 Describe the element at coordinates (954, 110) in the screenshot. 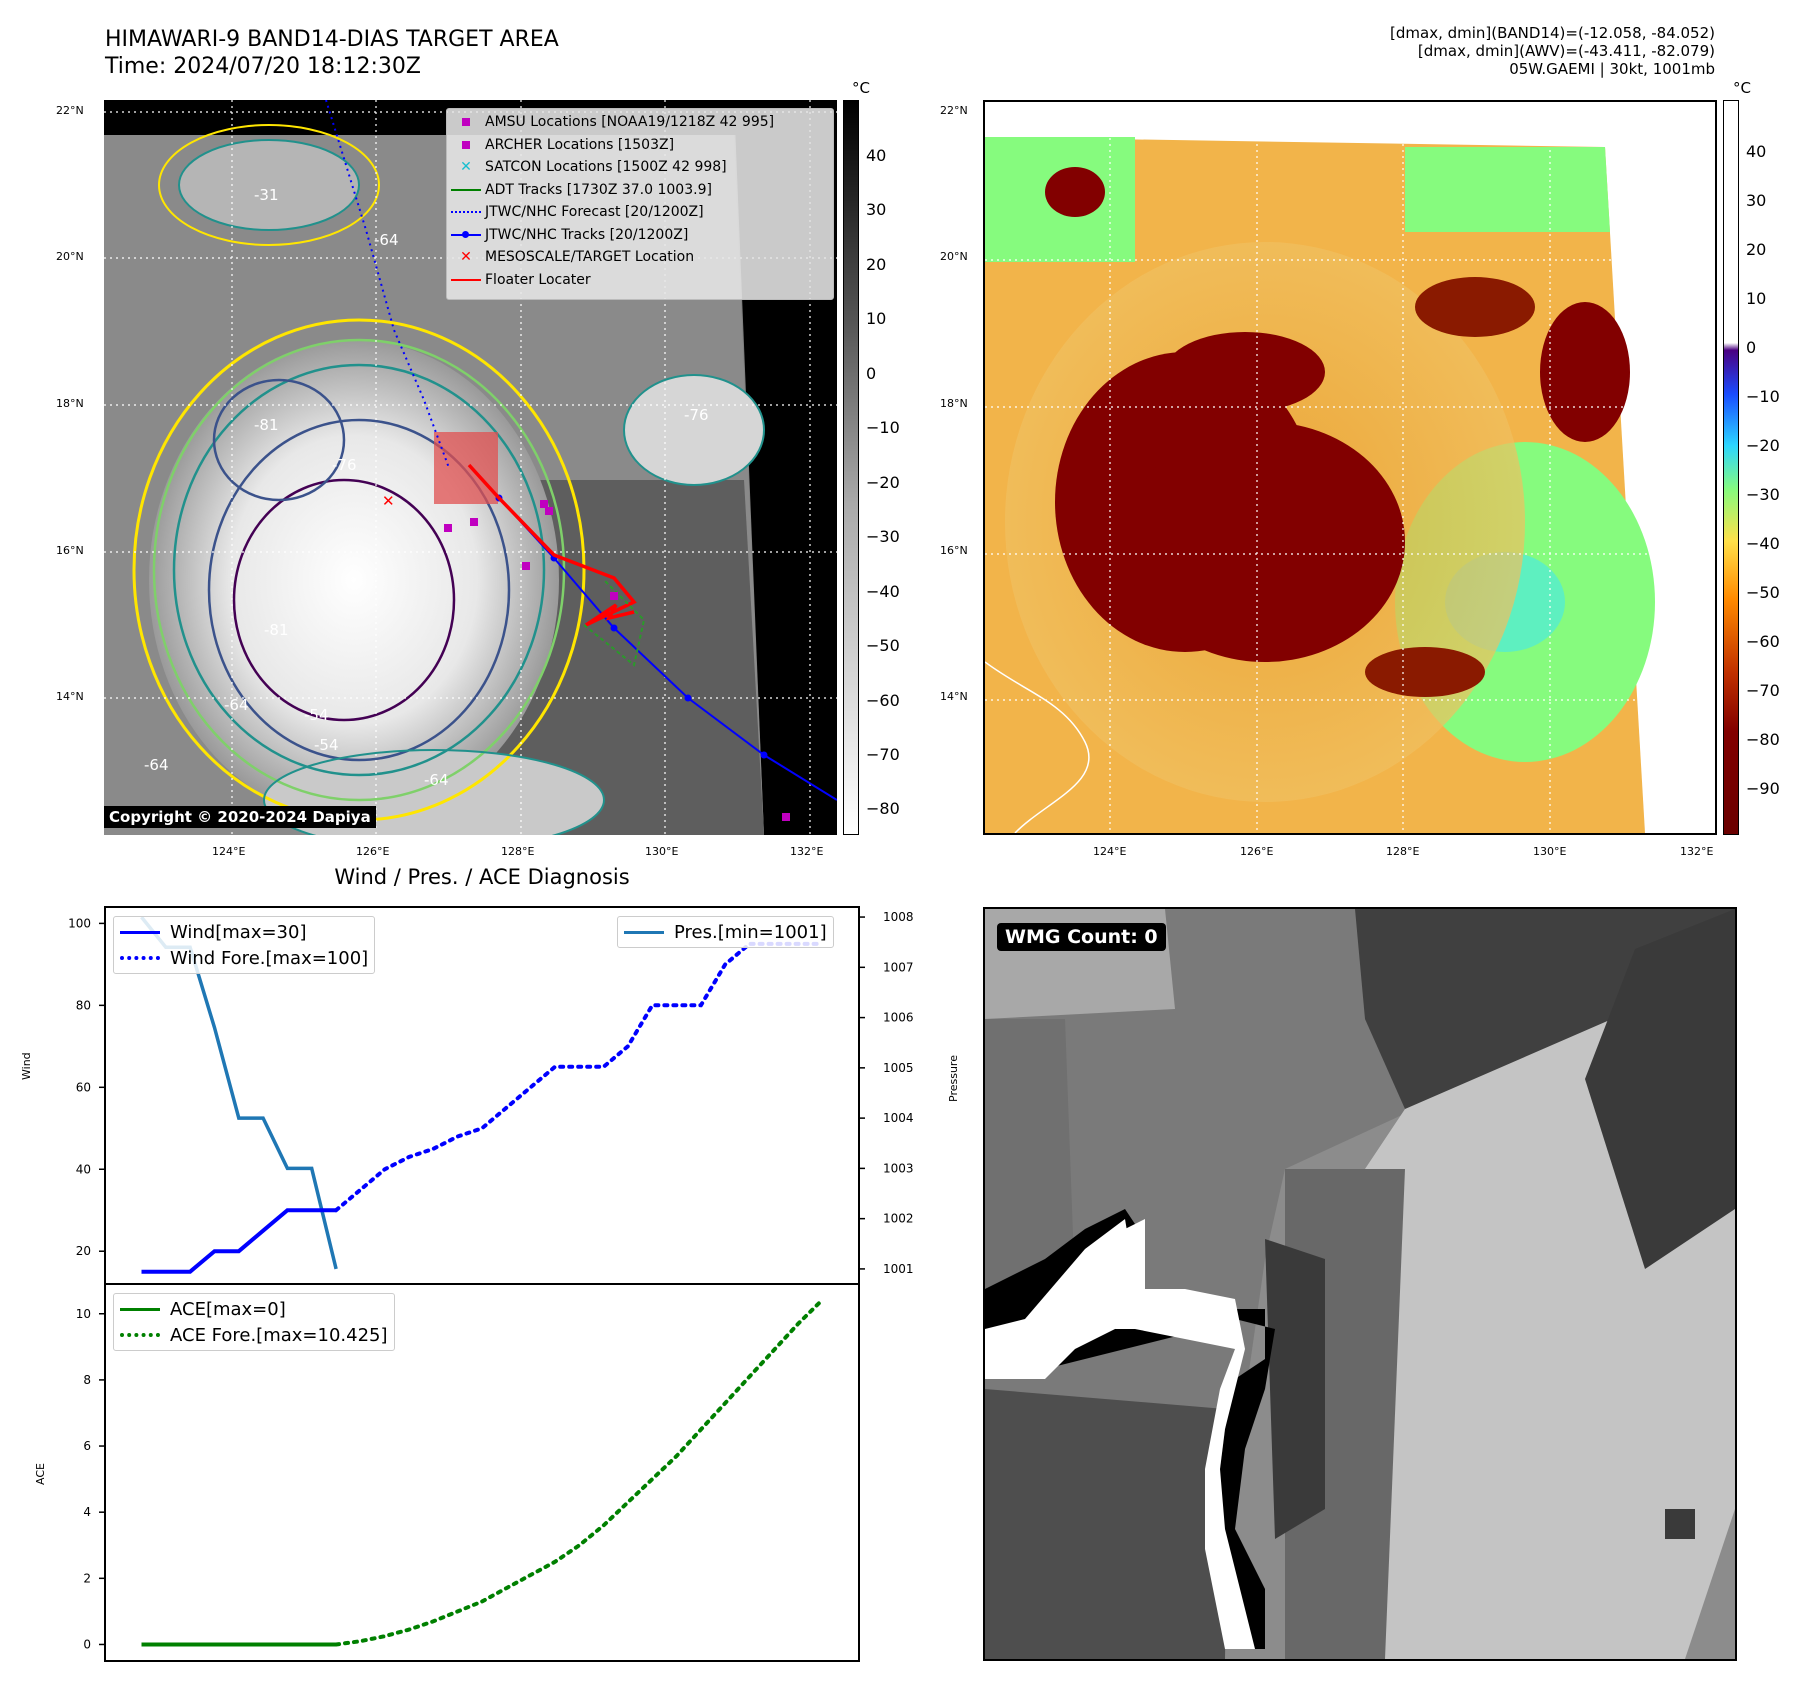

I see `panel2-lat-22: 22°N` at that location.